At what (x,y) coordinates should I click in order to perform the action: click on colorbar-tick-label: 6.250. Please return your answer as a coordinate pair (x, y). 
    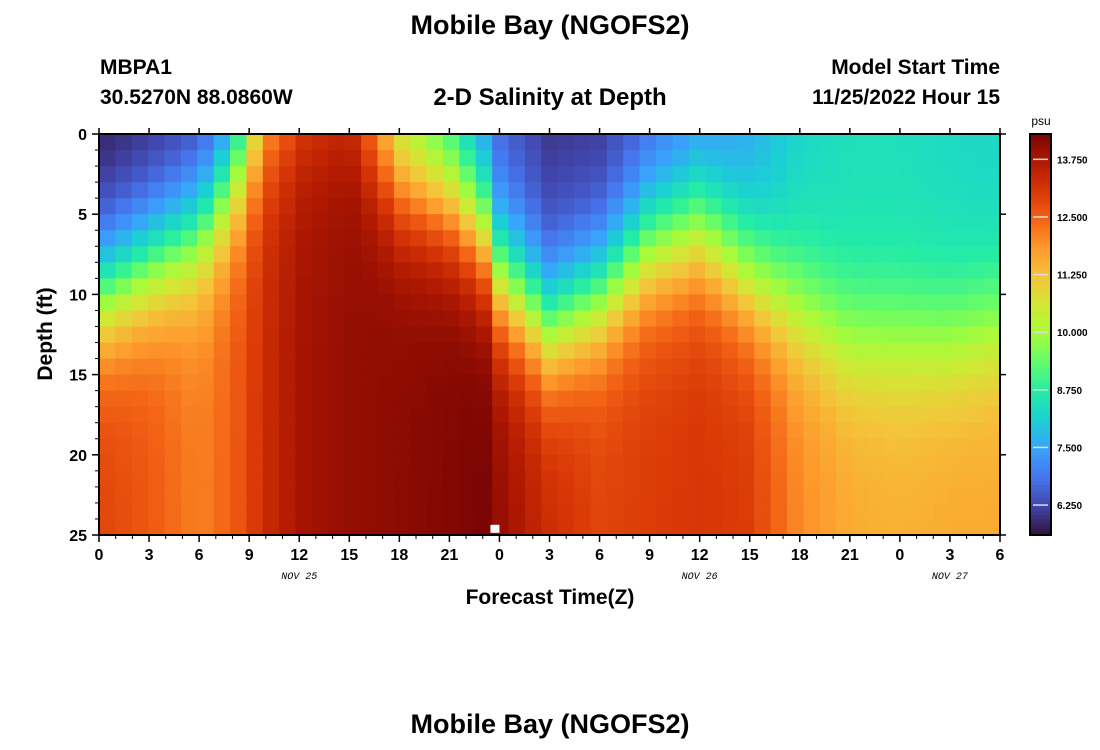
    Looking at the image, I should click on (1069, 506).